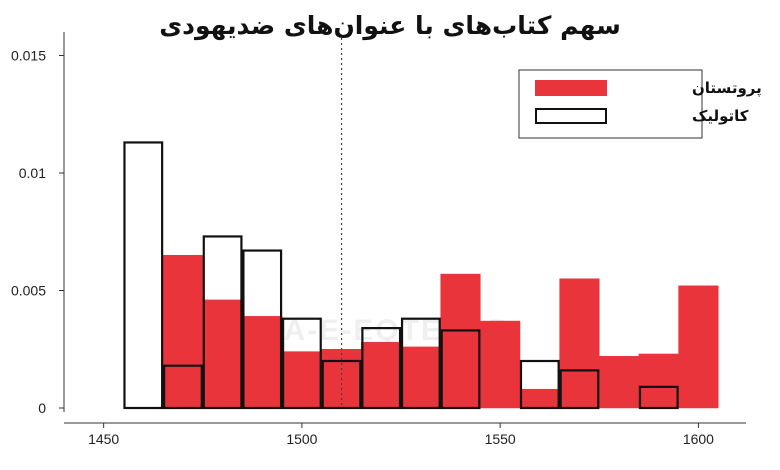  What do you see at coordinates (720, 116) in the screenshot?
I see `legend-label-catholic: کاتولیک` at bounding box center [720, 116].